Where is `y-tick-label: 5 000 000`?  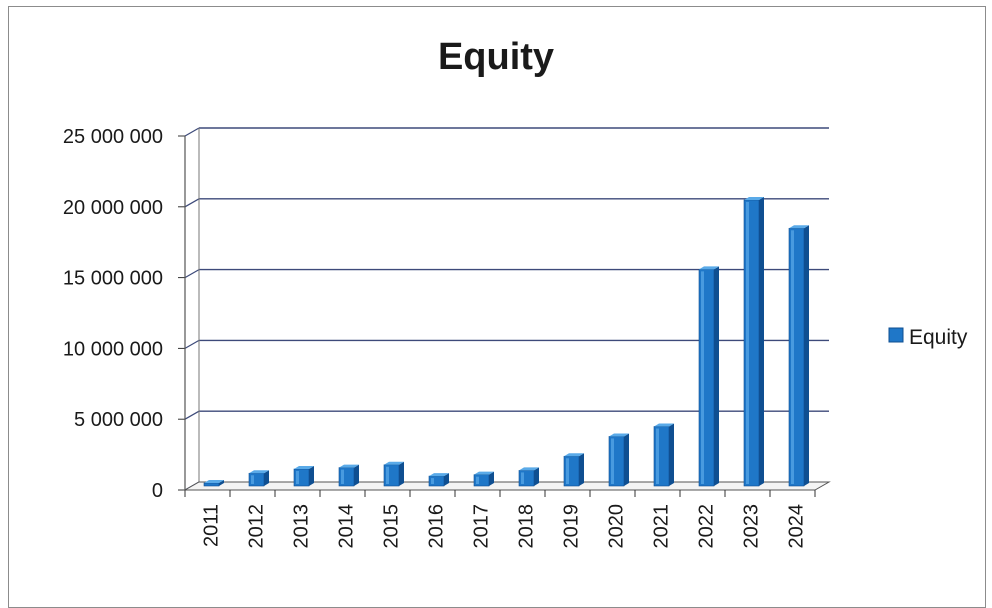
y-tick-label: 5 000 000 is located at coordinates (118, 420).